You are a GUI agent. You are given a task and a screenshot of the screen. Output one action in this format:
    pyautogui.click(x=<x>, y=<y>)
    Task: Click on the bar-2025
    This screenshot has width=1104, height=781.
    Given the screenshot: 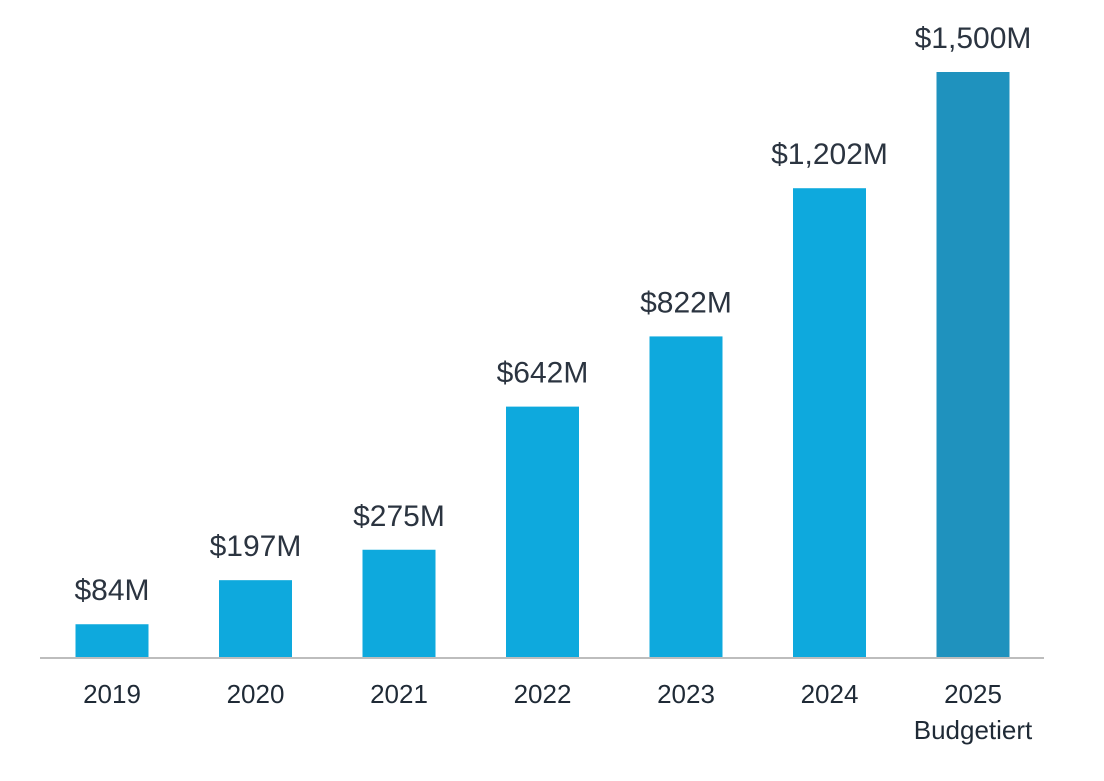 What is the action you would take?
    pyautogui.click(x=973, y=364)
    